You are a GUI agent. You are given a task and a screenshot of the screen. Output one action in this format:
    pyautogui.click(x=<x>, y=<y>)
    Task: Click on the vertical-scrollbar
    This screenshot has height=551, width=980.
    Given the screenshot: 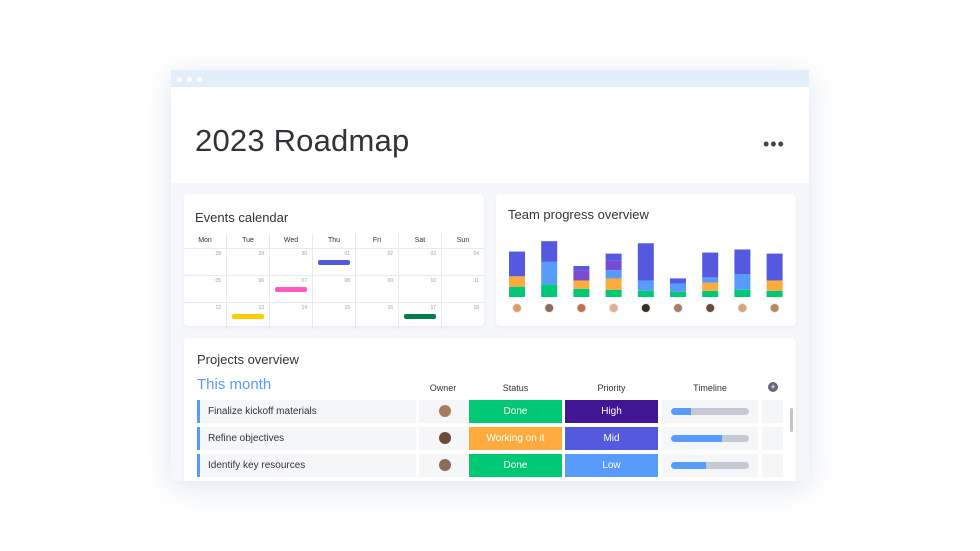 What is the action you would take?
    pyautogui.click(x=791, y=420)
    